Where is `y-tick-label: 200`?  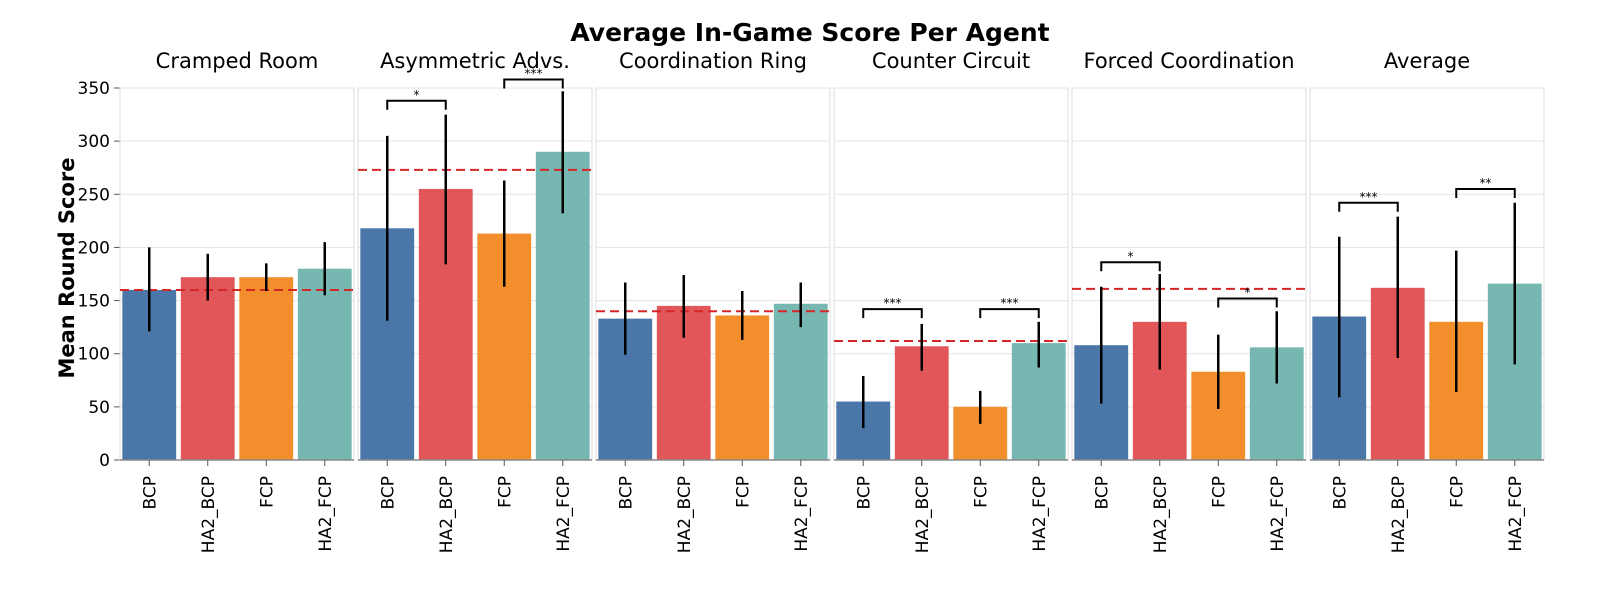
y-tick-label: 200 is located at coordinates (94, 248).